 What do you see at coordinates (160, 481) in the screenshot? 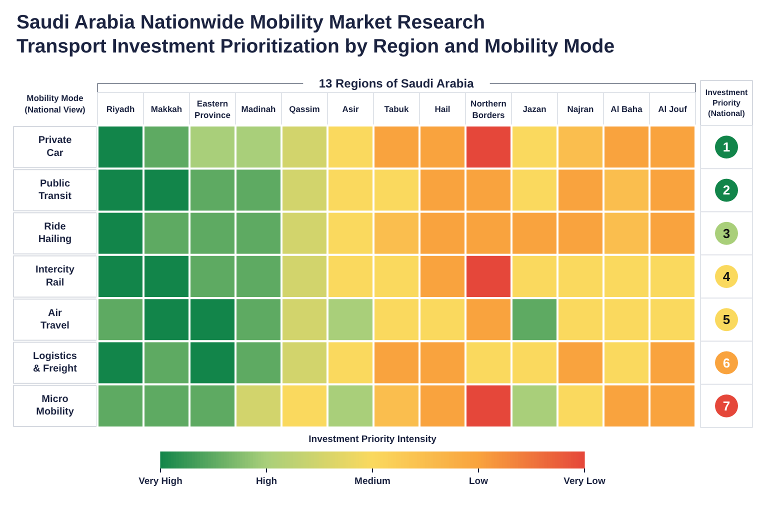
I see `color-bar-label: Very High` at bounding box center [160, 481].